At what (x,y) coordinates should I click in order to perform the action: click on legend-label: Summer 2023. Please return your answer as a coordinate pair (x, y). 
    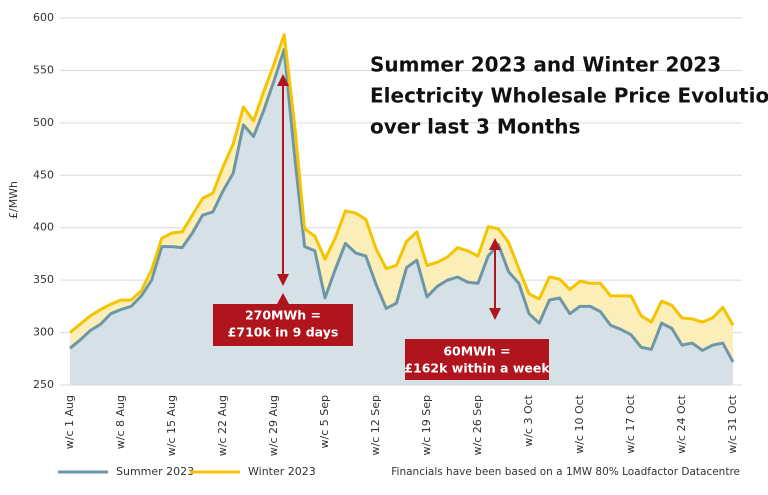
    Looking at the image, I should click on (155, 471).